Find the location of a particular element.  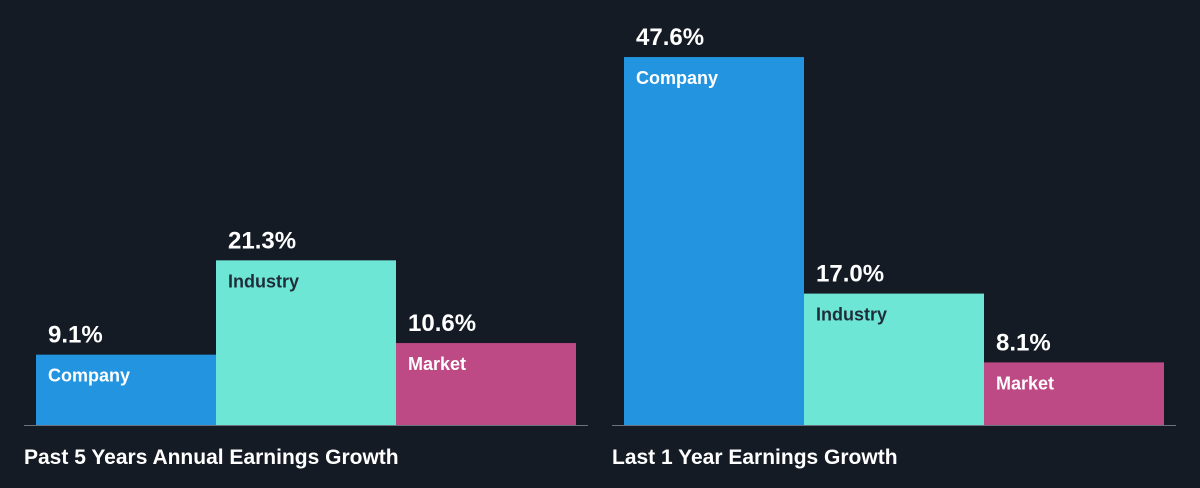

value-label-market: 10.6% is located at coordinates (442, 323).